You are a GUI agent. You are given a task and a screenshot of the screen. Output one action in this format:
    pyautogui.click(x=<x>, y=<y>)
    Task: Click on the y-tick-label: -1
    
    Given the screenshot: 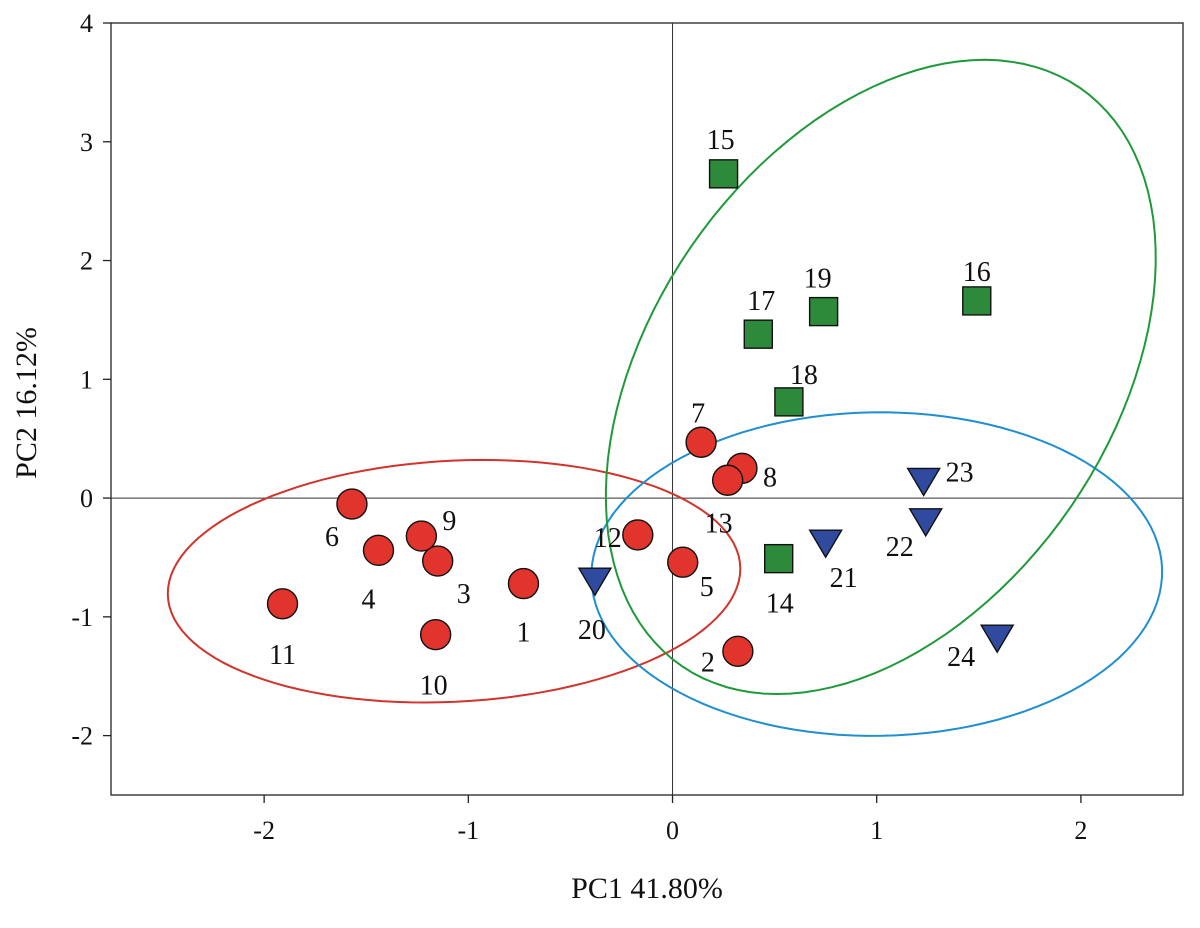 What is the action you would take?
    pyautogui.click(x=82, y=617)
    